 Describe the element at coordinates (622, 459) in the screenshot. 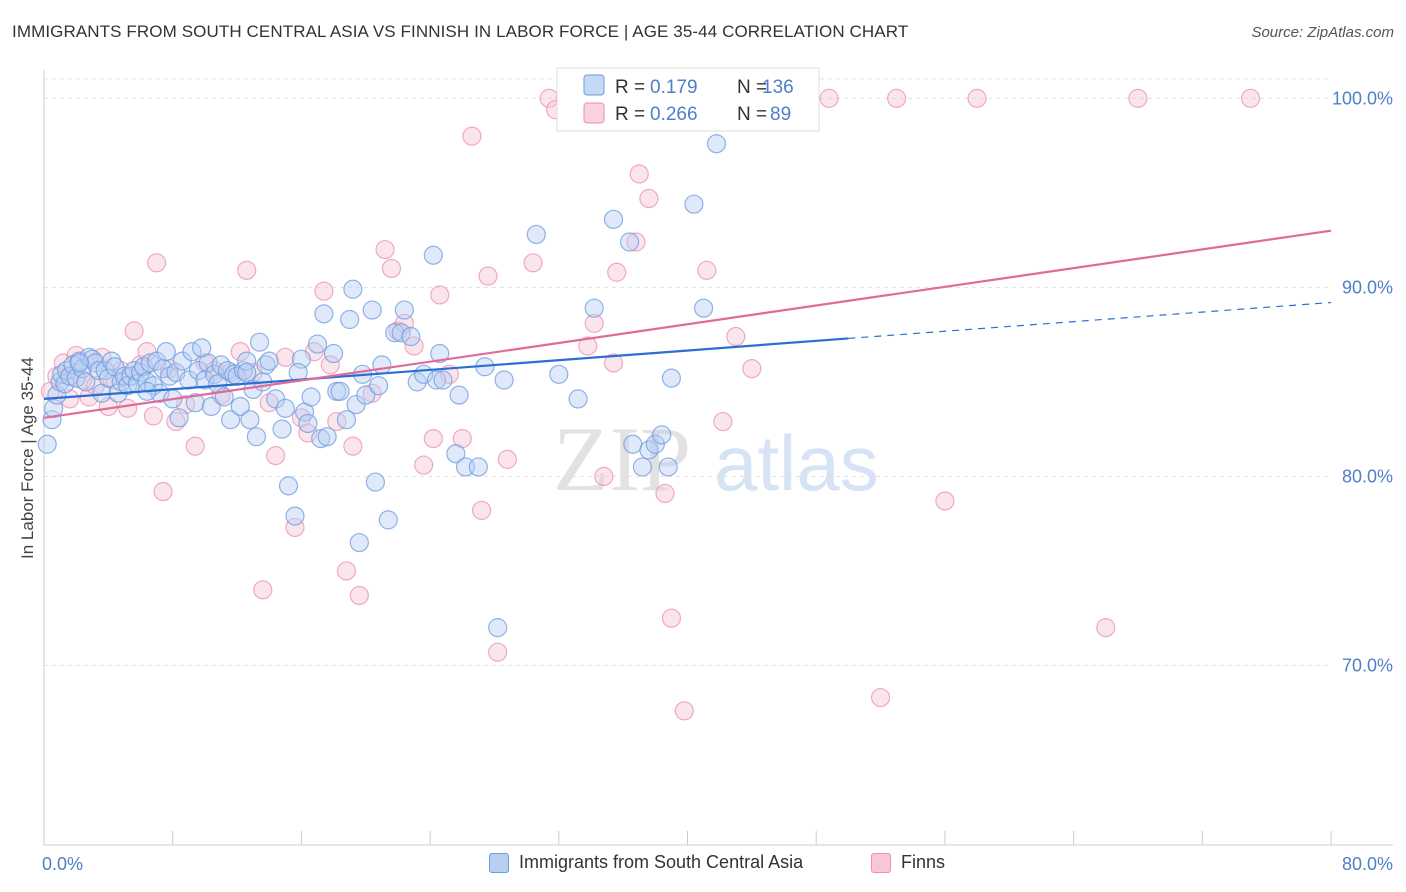

I see `watermark-zip: ZIP` at that location.